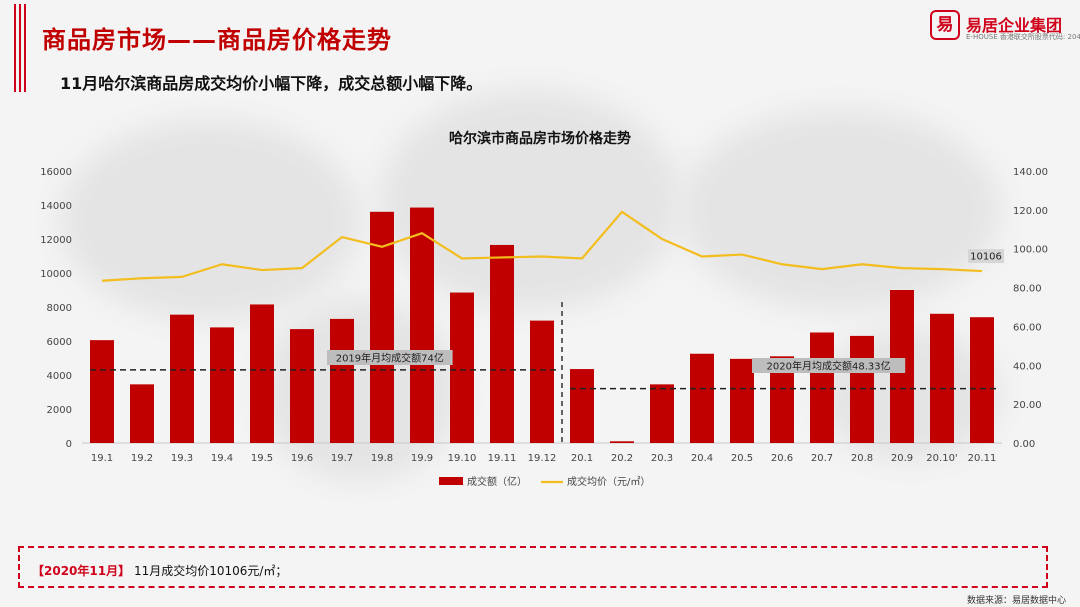  I want to click on average-label: 2020年月均成交额48.33亿, so click(829, 366).